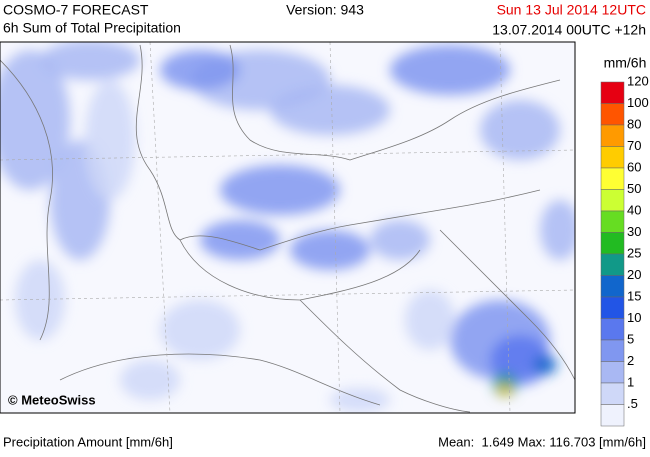 The height and width of the screenshot is (457, 650). What do you see at coordinates (325, 10) in the screenshot?
I see `version: Version: 943` at bounding box center [325, 10].